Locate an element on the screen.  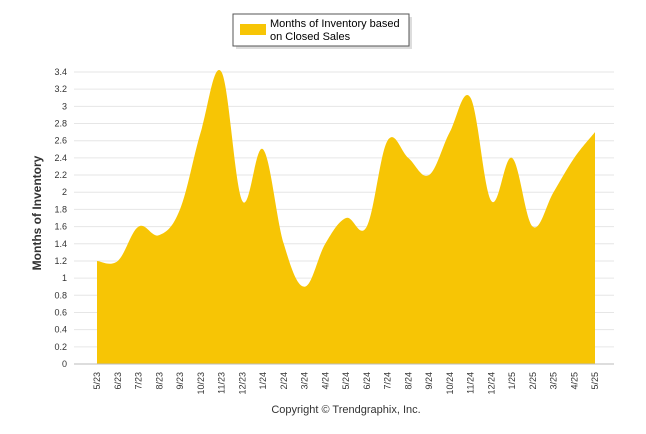
x-tick-label: 10/23 is located at coordinates (201, 383).